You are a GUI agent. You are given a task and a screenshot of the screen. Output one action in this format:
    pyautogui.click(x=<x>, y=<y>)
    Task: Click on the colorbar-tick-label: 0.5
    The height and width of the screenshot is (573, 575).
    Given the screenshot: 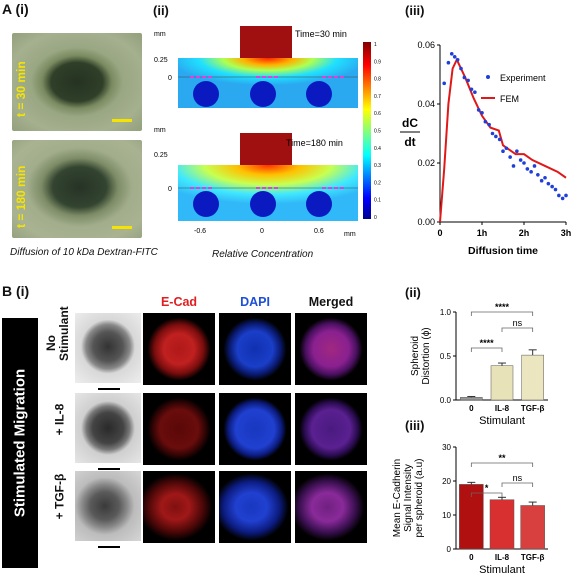 What is the action you would take?
    pyautogui.click(x=377, y=132)
    